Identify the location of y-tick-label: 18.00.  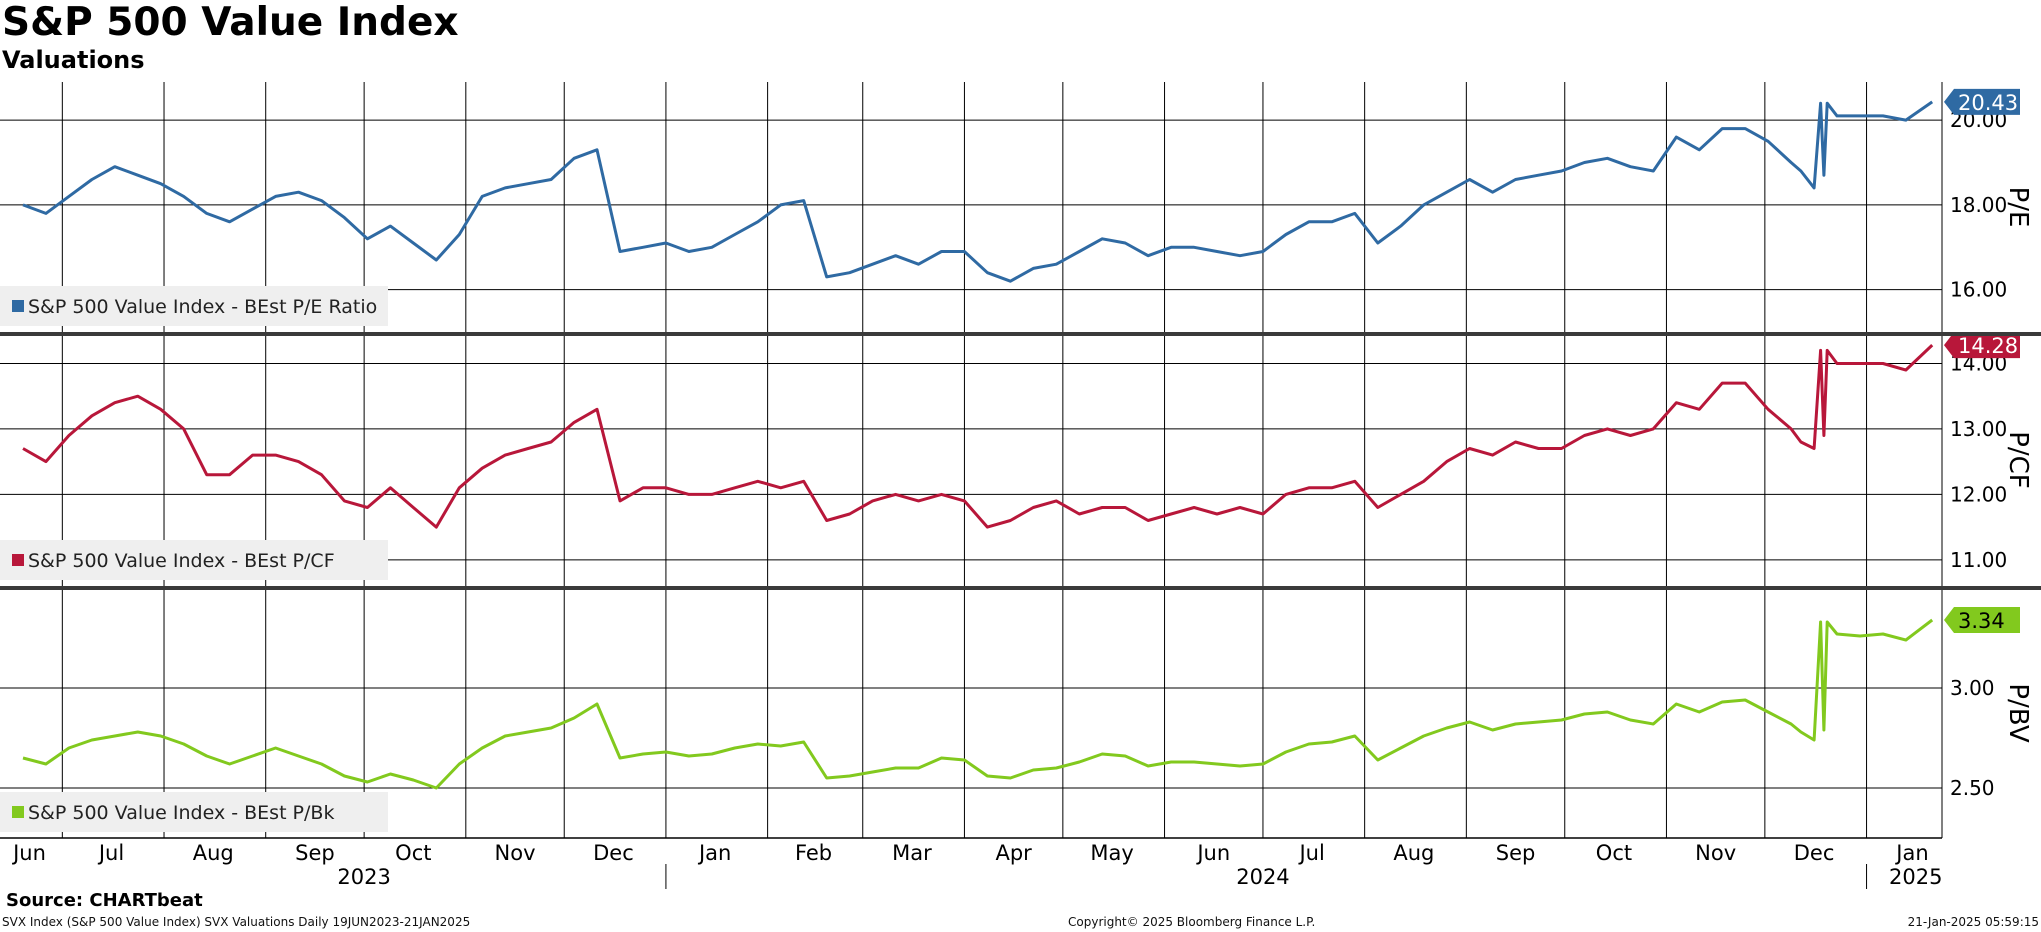
(1978, 205).